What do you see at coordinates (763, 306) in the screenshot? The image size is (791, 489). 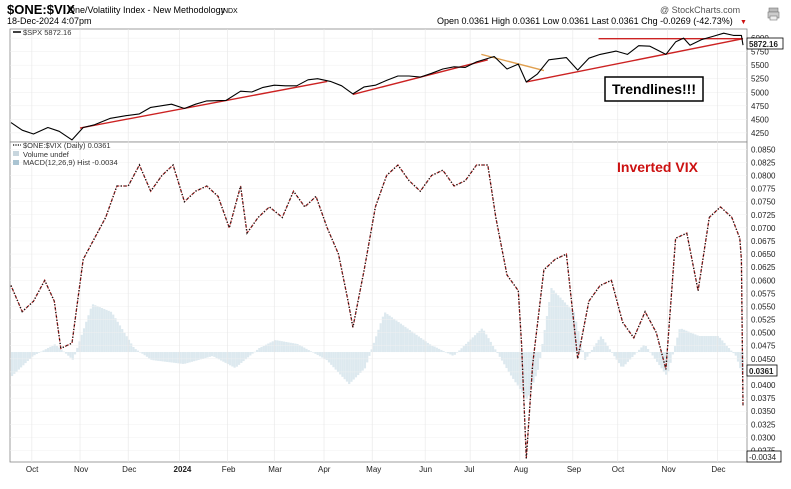 I see `lower-y-tick-label: 0.0550` at bounding box center [763, 306].